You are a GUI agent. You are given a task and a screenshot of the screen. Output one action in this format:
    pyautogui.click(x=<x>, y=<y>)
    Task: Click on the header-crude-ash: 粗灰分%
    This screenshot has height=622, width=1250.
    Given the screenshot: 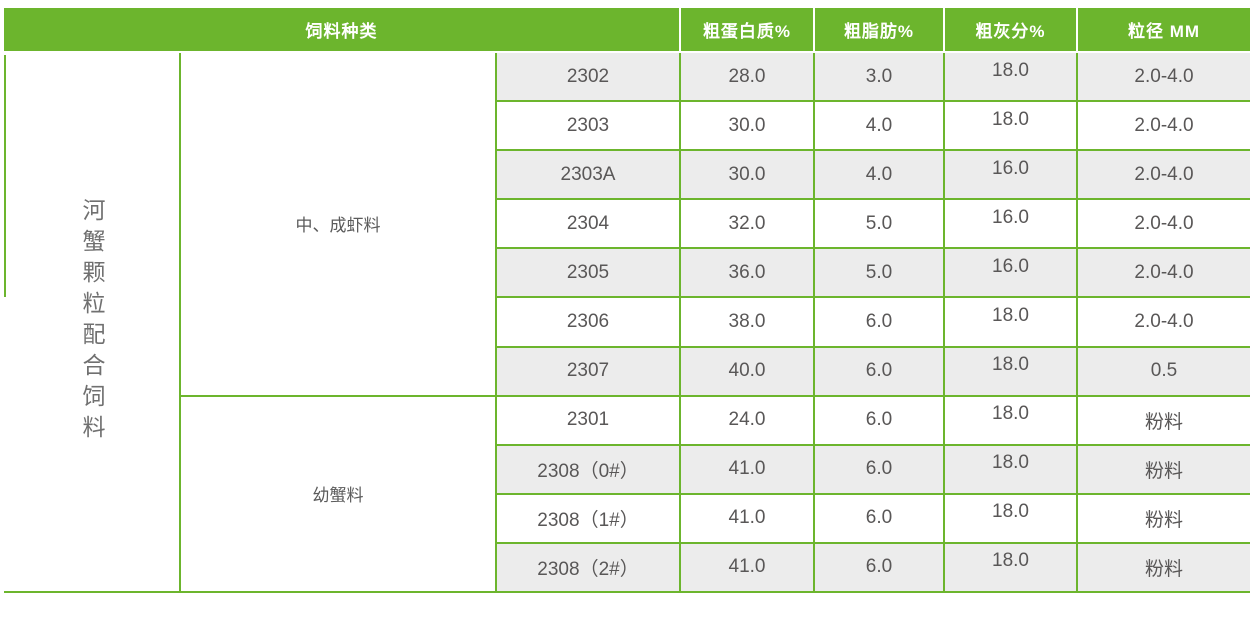 What is the action you would take?
    pyautogui.click(x=1009, y=30)
    